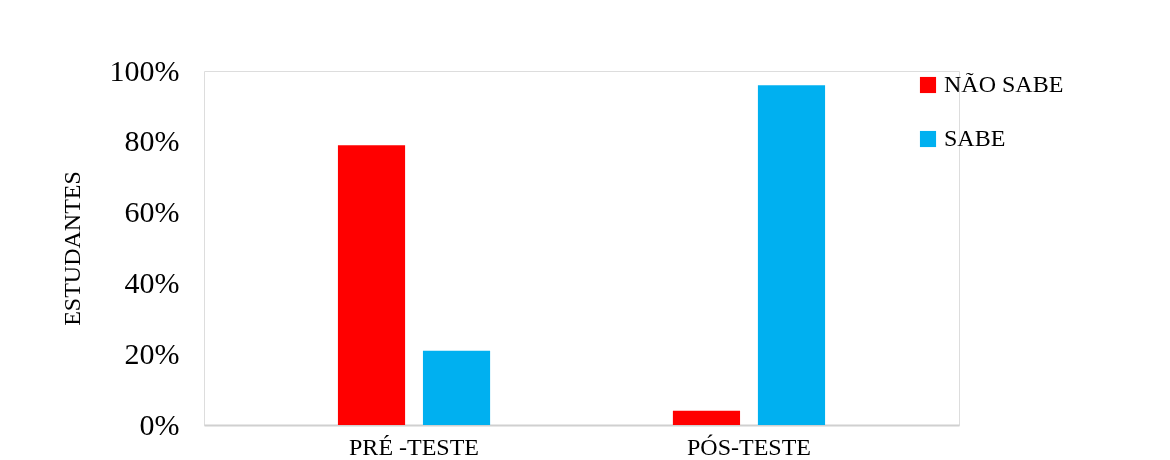 This screenshot has height=460, width=1170. I want to click on x-tick-label: PÓS-TESTE, so click(748, 446).